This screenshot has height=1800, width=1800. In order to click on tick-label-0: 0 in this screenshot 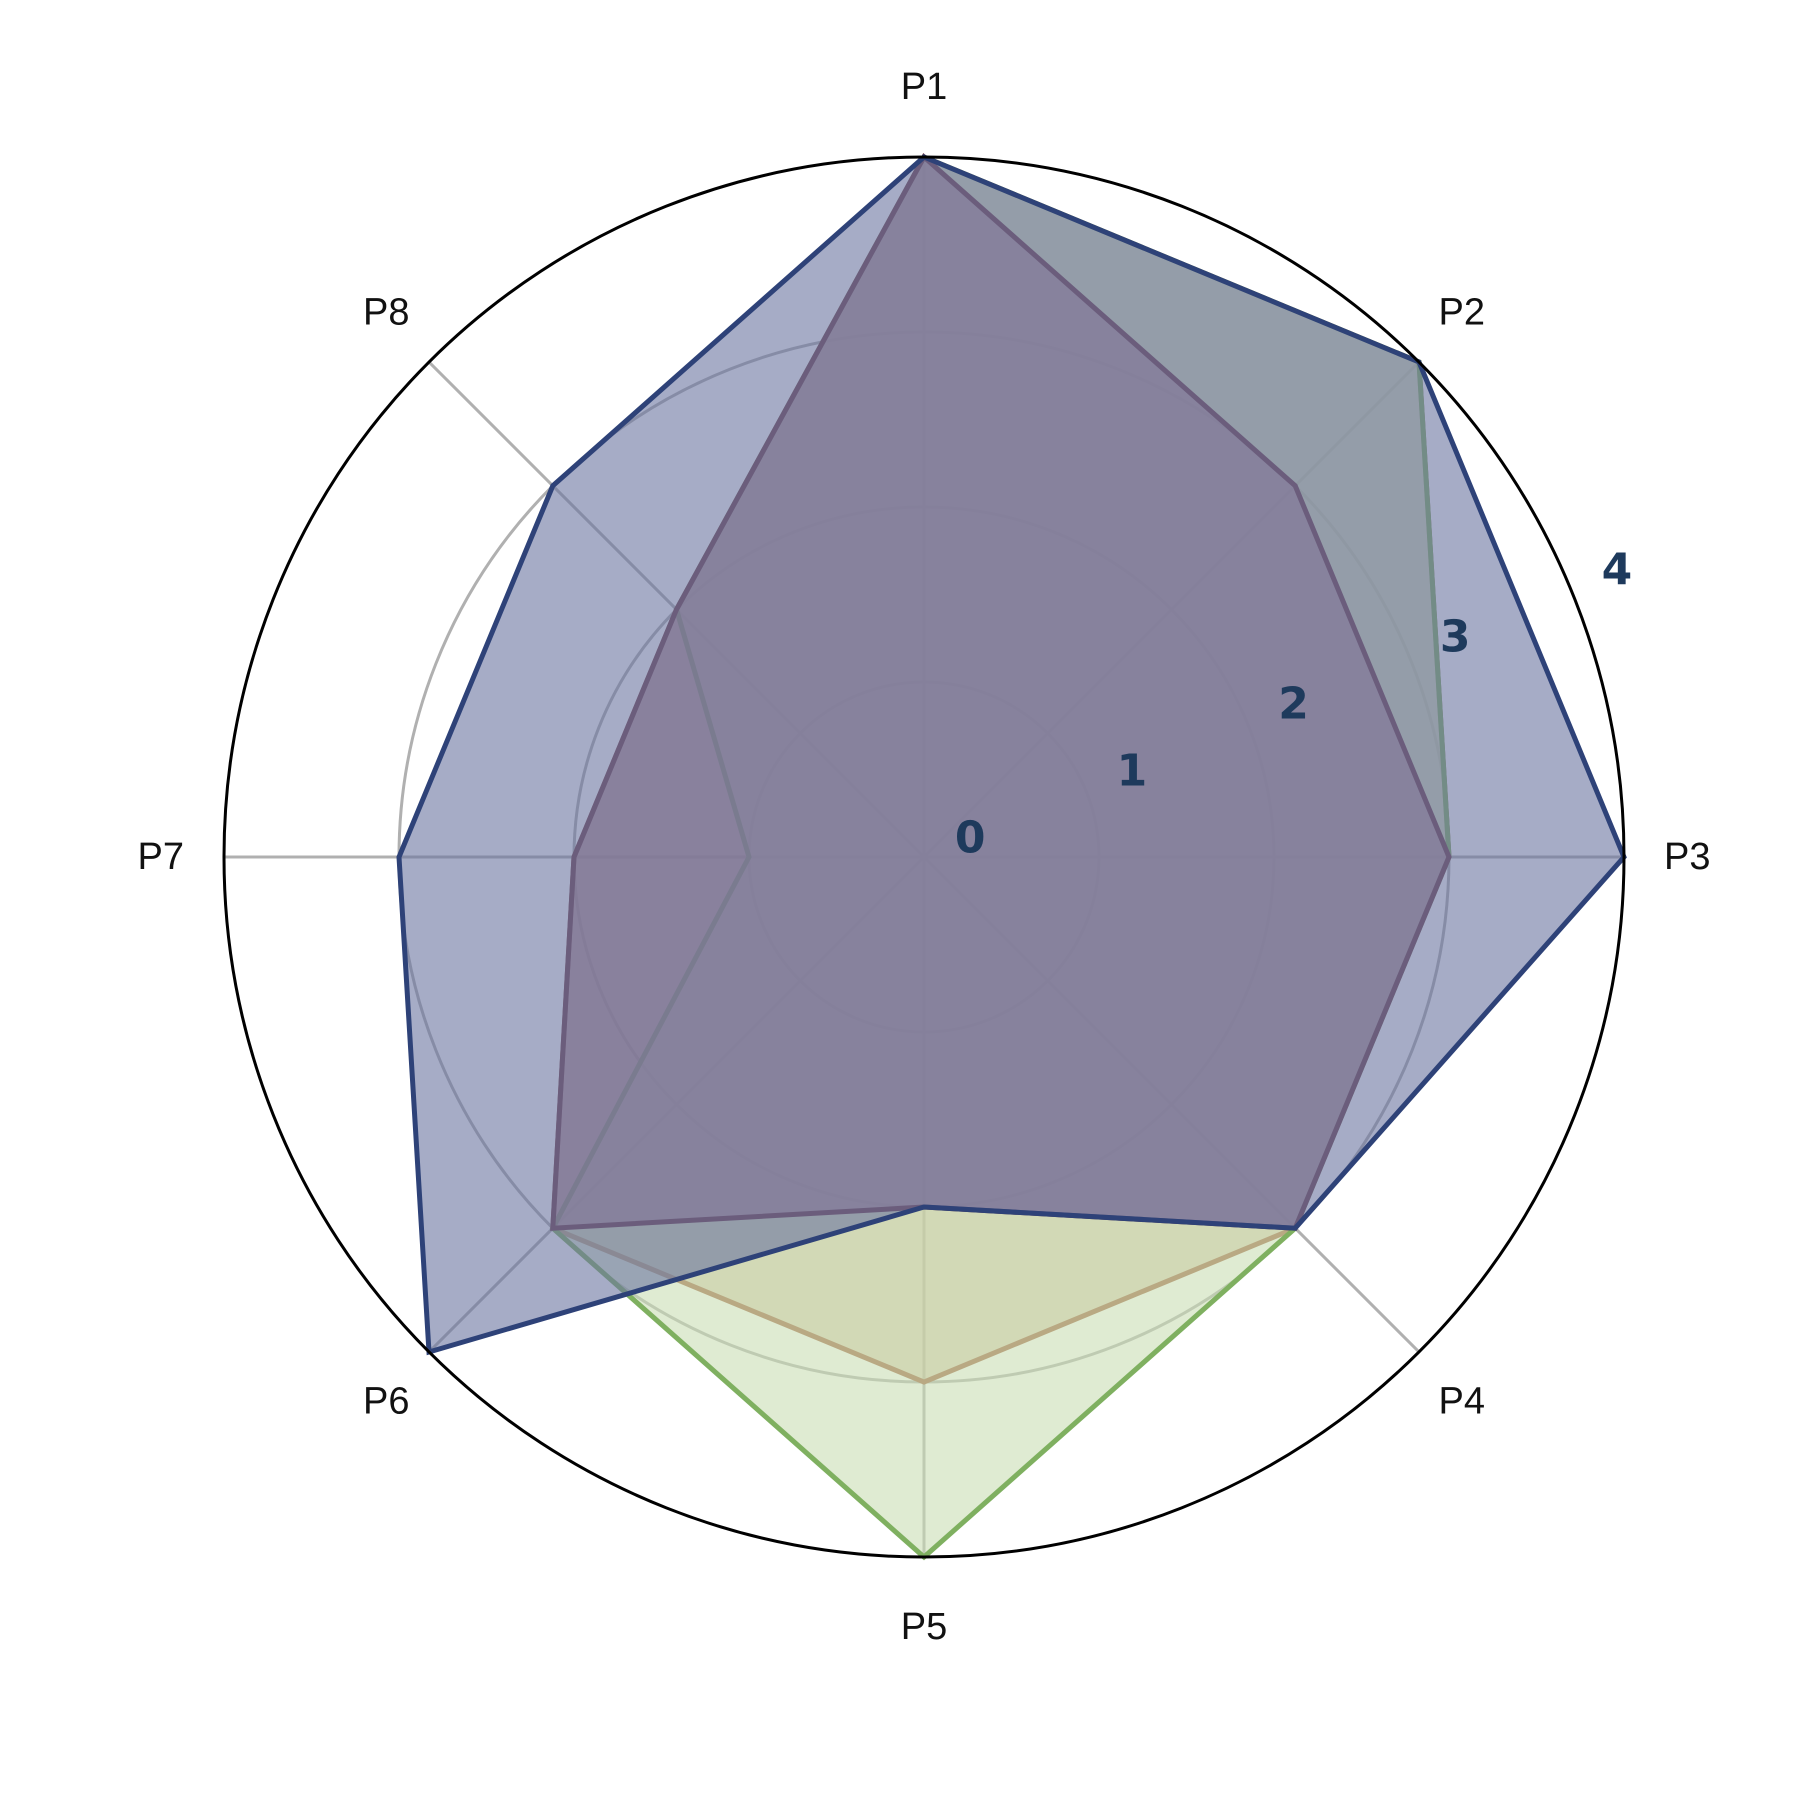, I will do `click(970, 837)`.